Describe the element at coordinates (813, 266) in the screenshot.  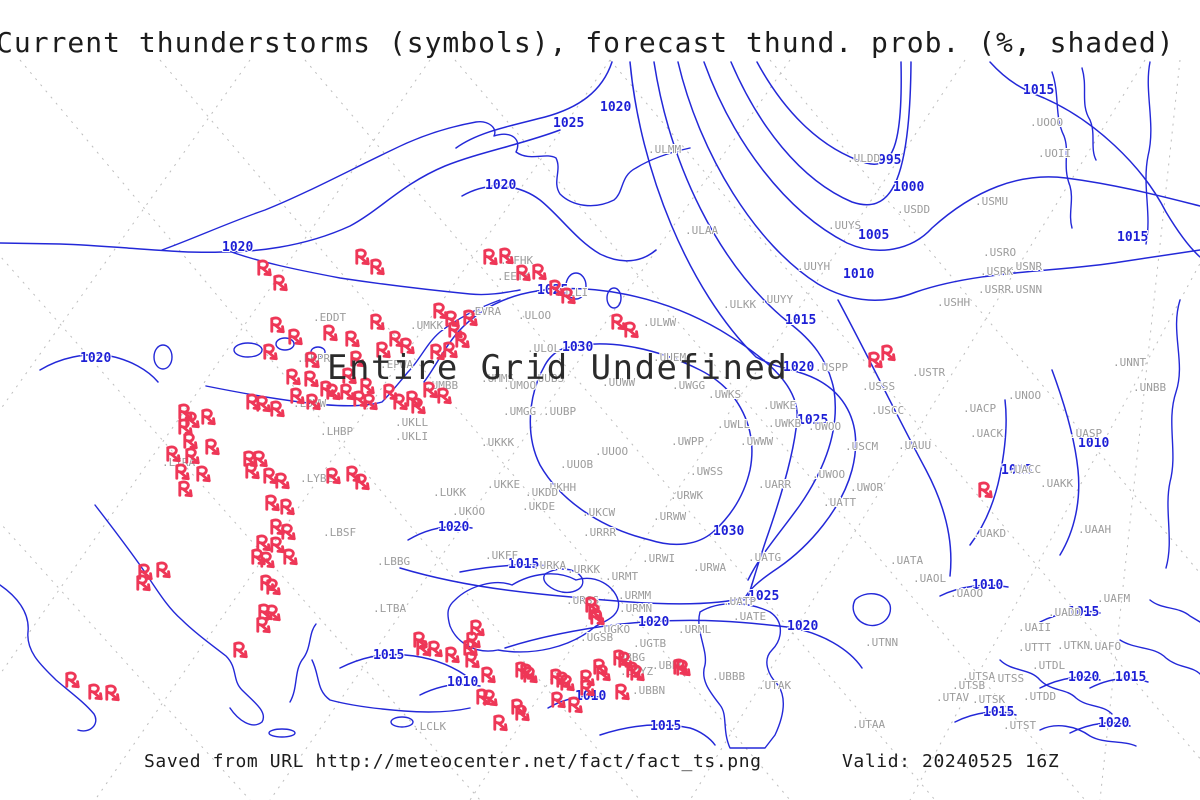
I see `station-label: .UUYH` at that location.